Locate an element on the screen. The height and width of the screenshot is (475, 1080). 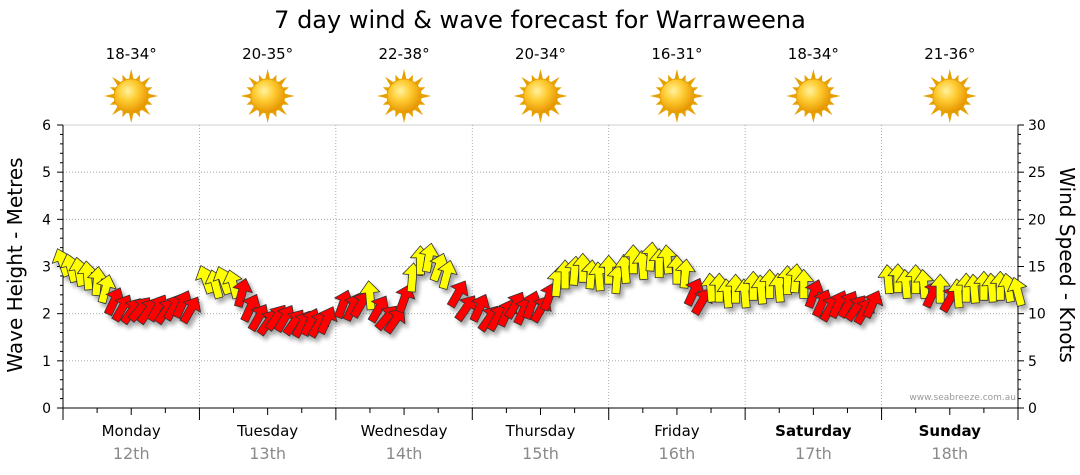
temperature-range: 21-36° is located at coordinates (949, 54).